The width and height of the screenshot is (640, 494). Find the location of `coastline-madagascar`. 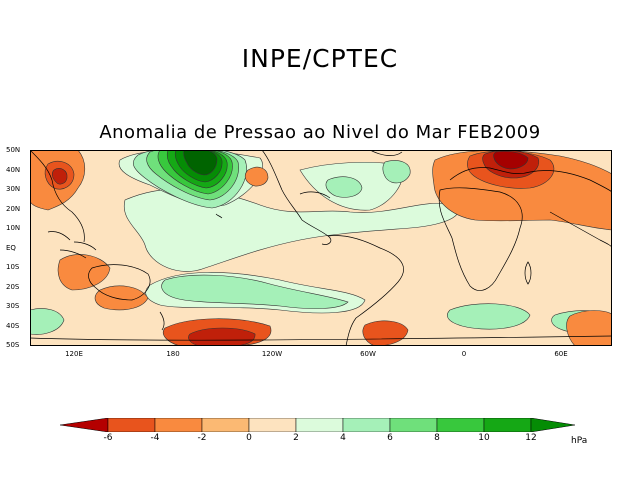

coastline-madagascar is located at coordinates (528, 273).